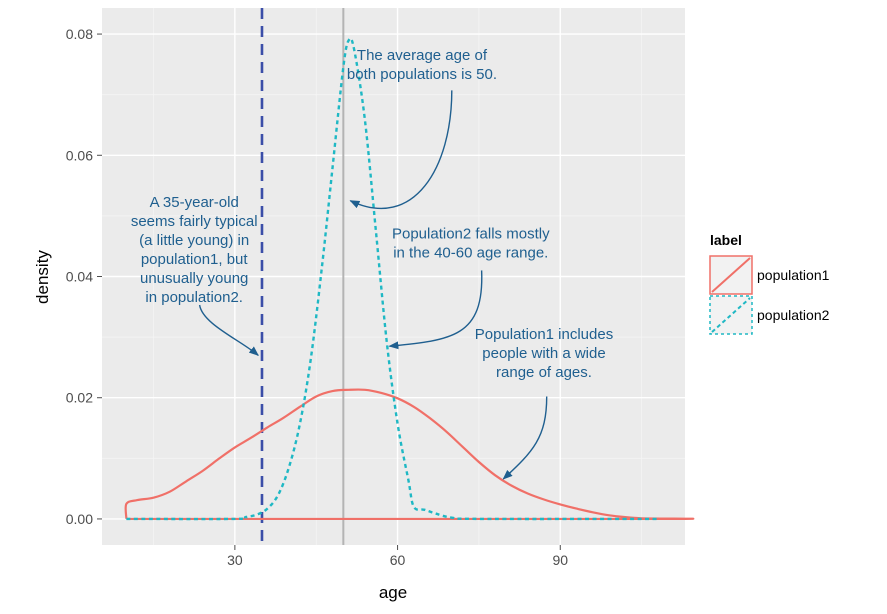  What do you see at coordinates (731, 315) in the screenshot?
I see `population2-legend-swatch-line` at bounding box center [731, 315].